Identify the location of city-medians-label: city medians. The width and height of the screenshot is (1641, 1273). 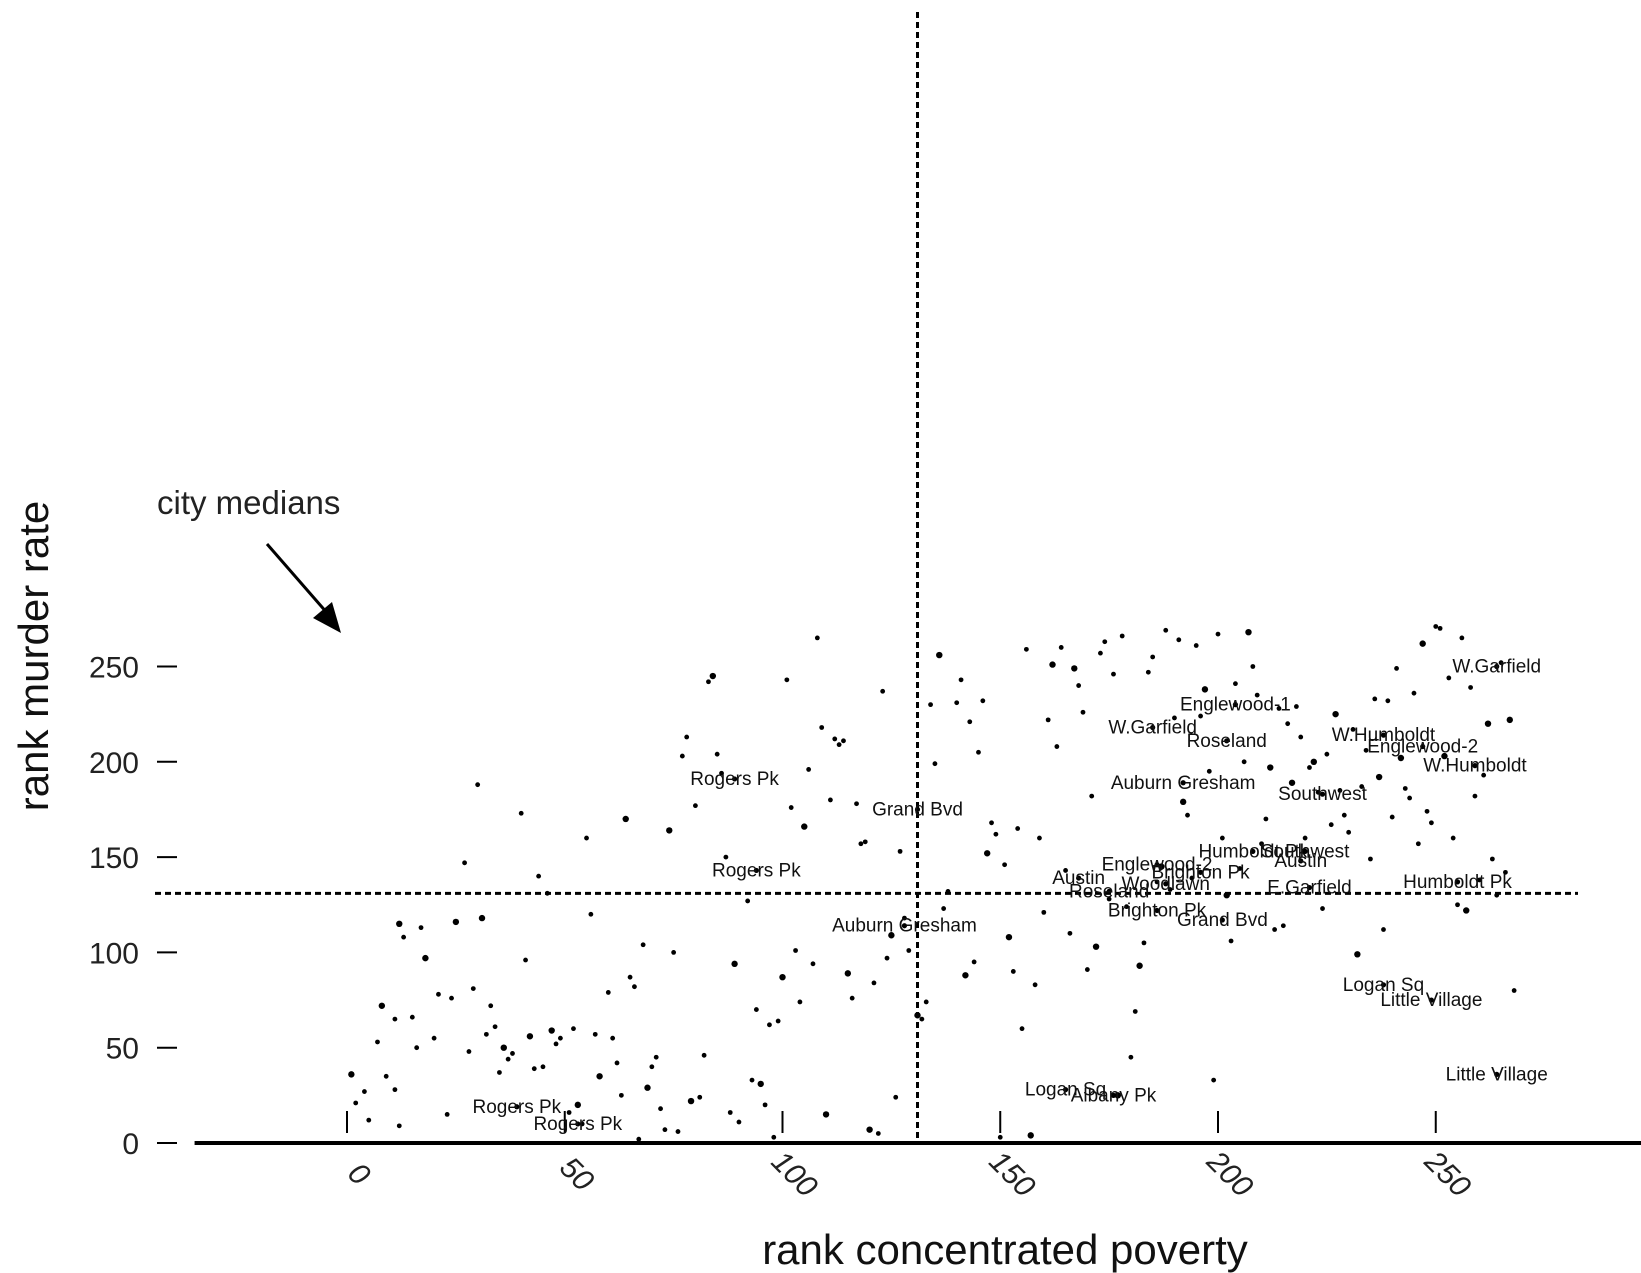
(248, 502).